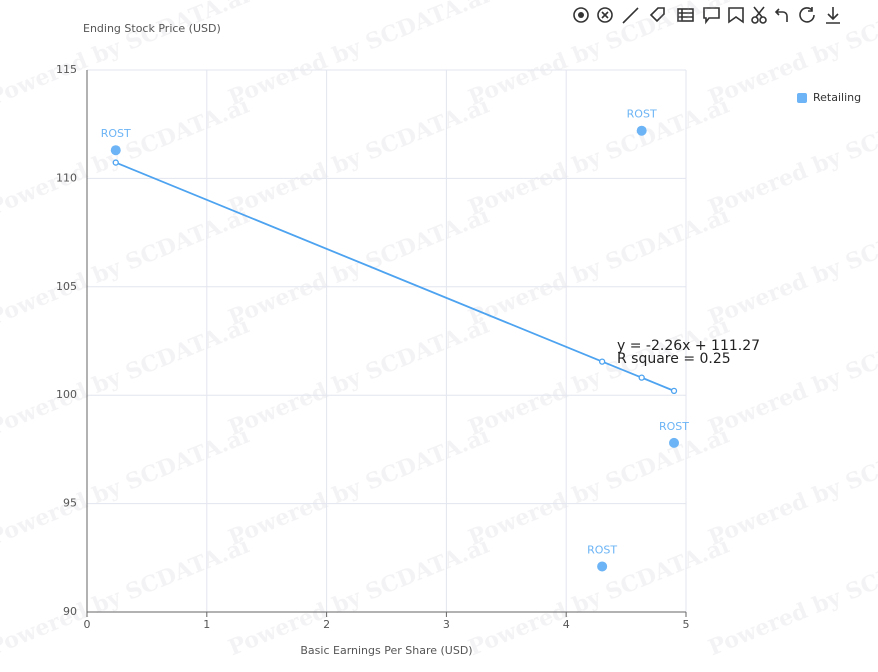  What do you see at coordinates (837, 97) in the screenshot?
I see `legend-label: Retailing` at bounding box center [837, 97].